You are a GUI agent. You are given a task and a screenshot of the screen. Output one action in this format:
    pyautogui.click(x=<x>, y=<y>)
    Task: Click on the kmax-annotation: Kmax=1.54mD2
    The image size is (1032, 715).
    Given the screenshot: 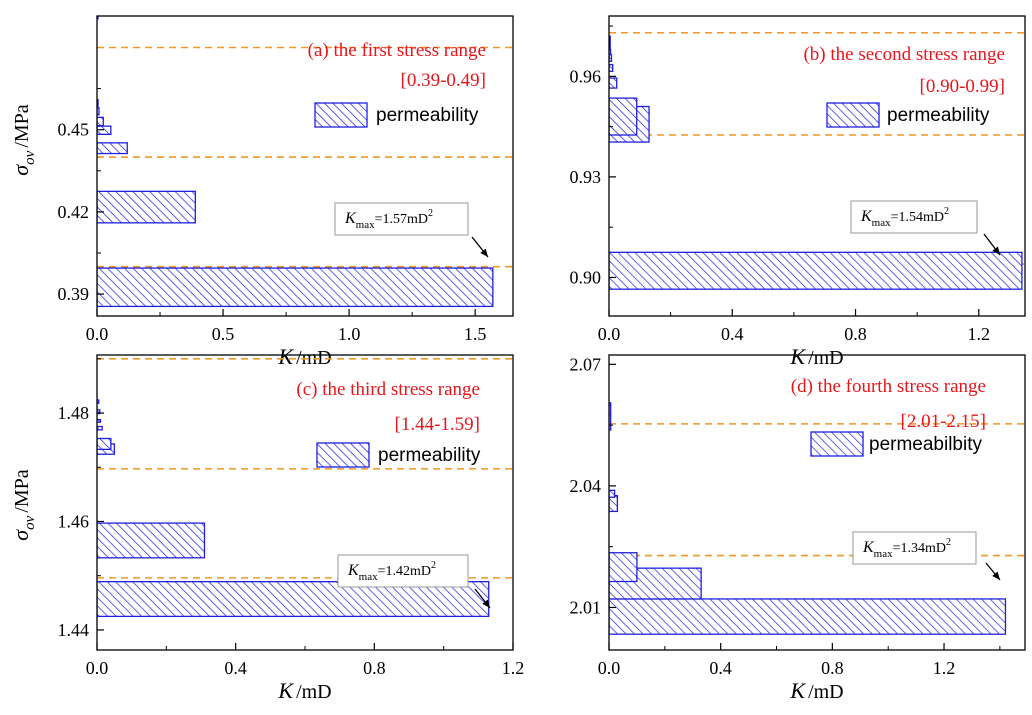 What is the action you would take?
    pyautogui.click(x=925, y=228)
    